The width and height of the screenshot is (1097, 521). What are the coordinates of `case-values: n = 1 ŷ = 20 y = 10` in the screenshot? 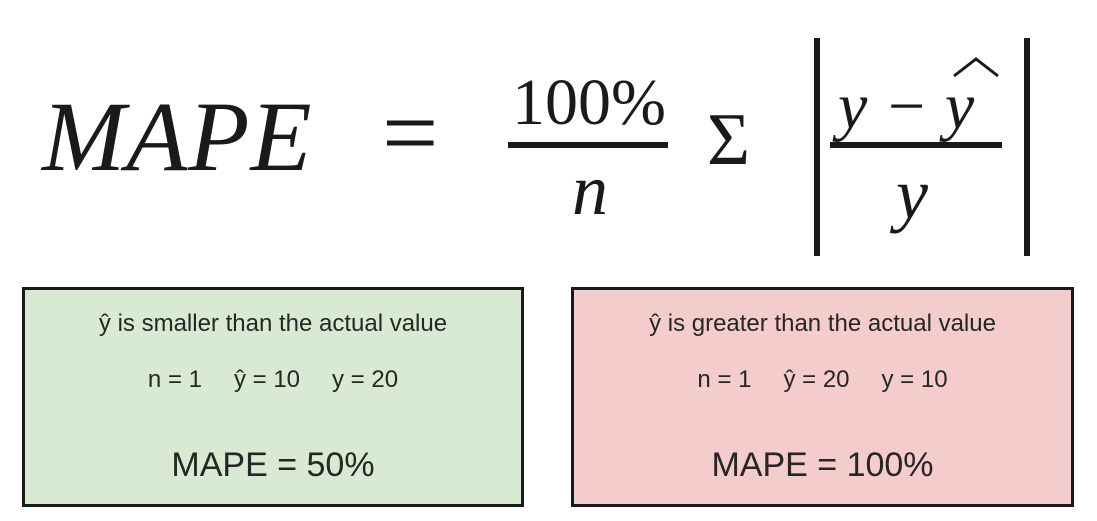 It's located at (822, 380).